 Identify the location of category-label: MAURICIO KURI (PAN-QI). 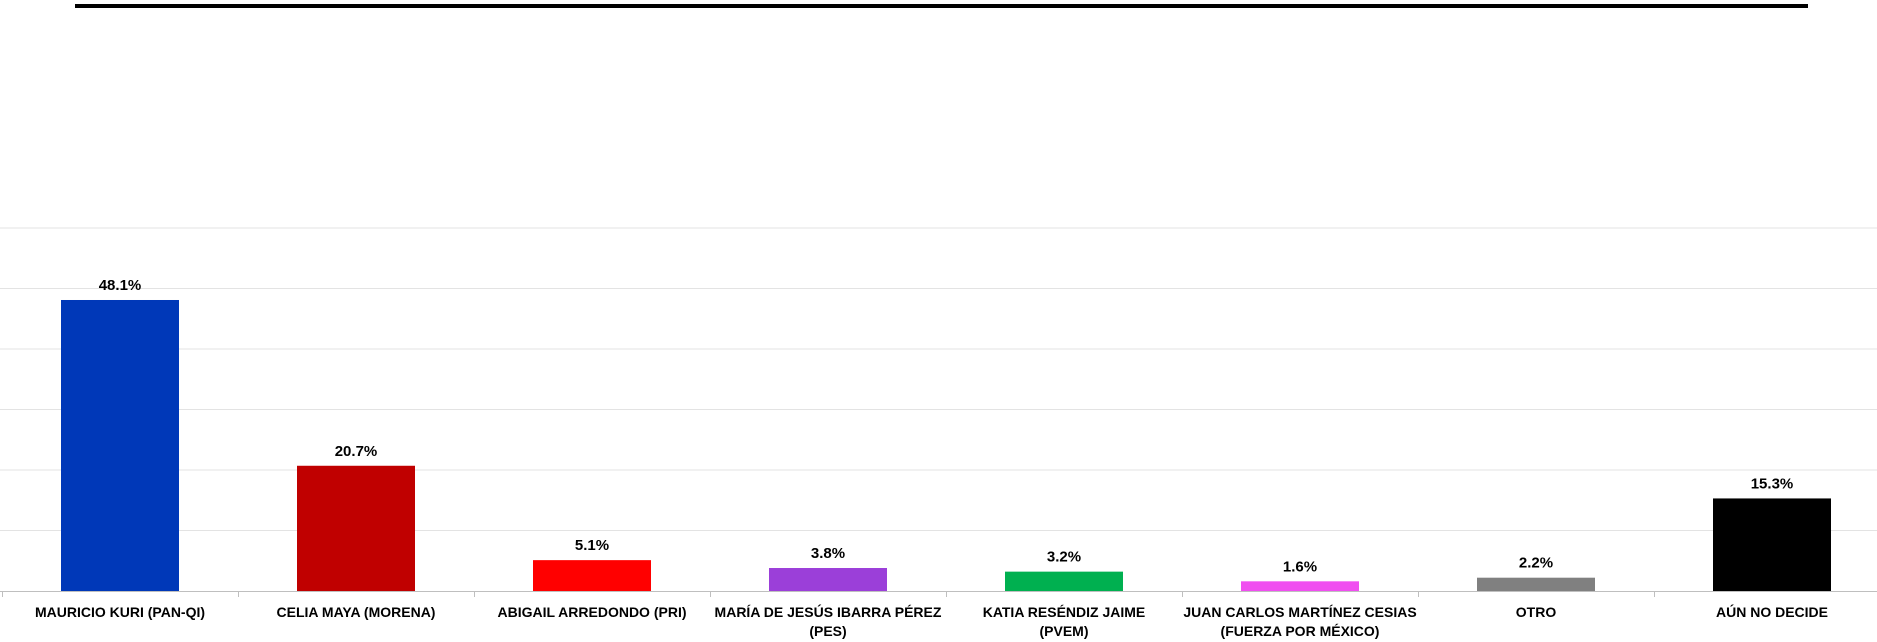
(120, 612).